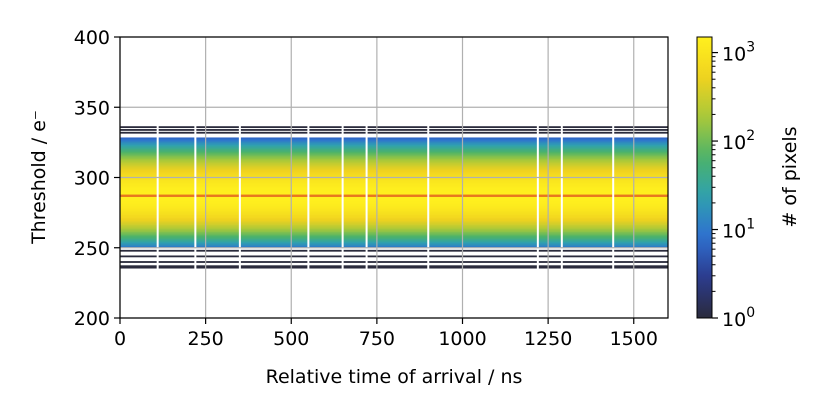  Describe the element at coordinates (92, 38) in the screenshot. I see `y-tick-label: 400` at that location.